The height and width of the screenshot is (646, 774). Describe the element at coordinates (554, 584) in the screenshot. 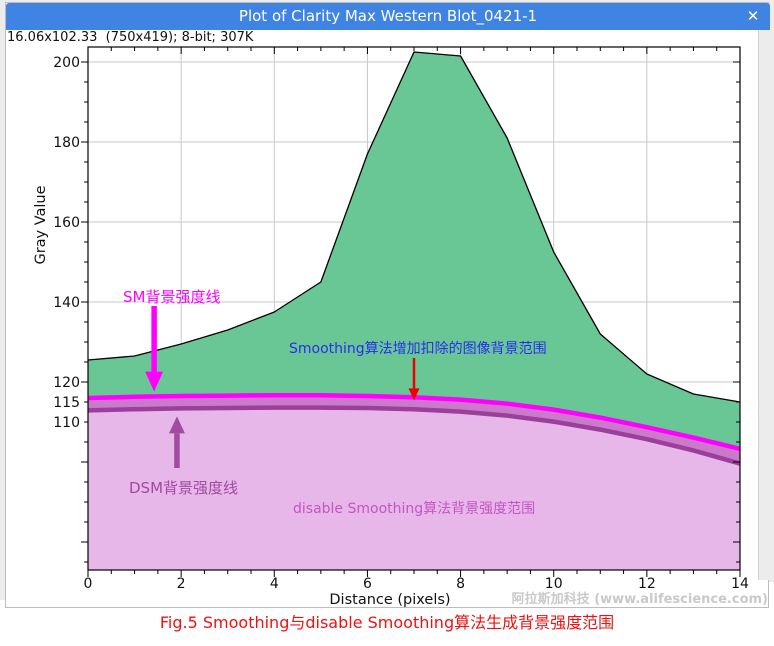

I see `x-tick-label: 10` at that location.